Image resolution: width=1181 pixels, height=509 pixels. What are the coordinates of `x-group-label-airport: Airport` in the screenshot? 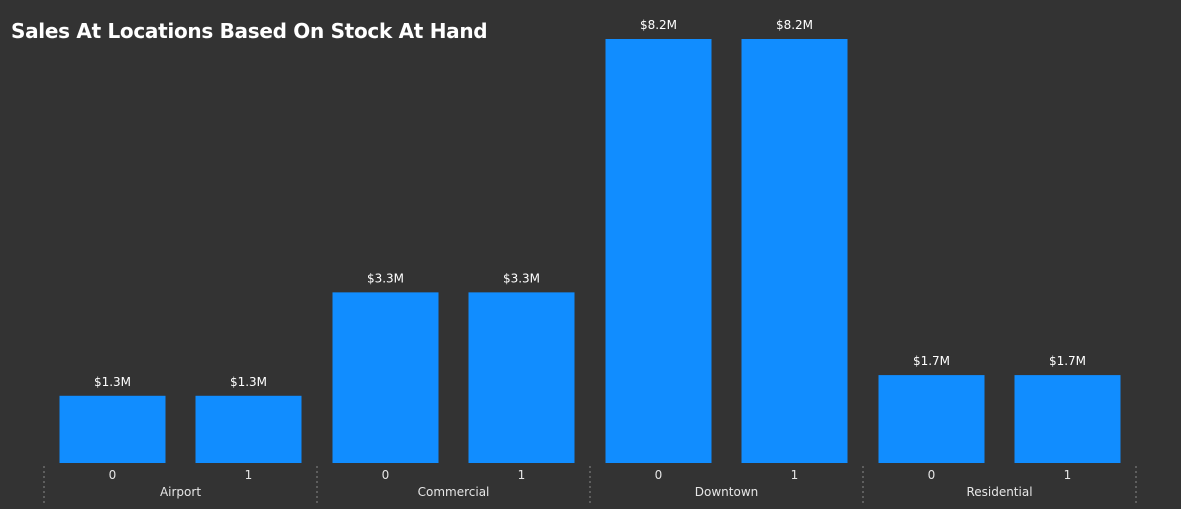 It's located at (180, 492).